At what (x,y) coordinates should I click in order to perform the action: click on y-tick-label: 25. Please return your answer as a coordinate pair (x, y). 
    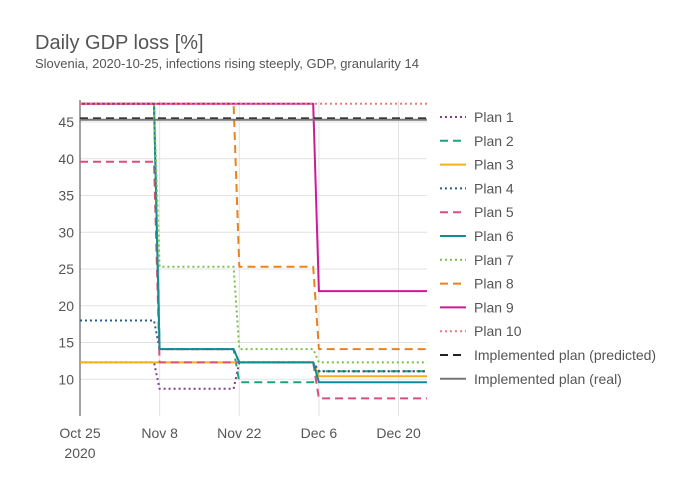
    Looking at the image, I should click on (66, 269).